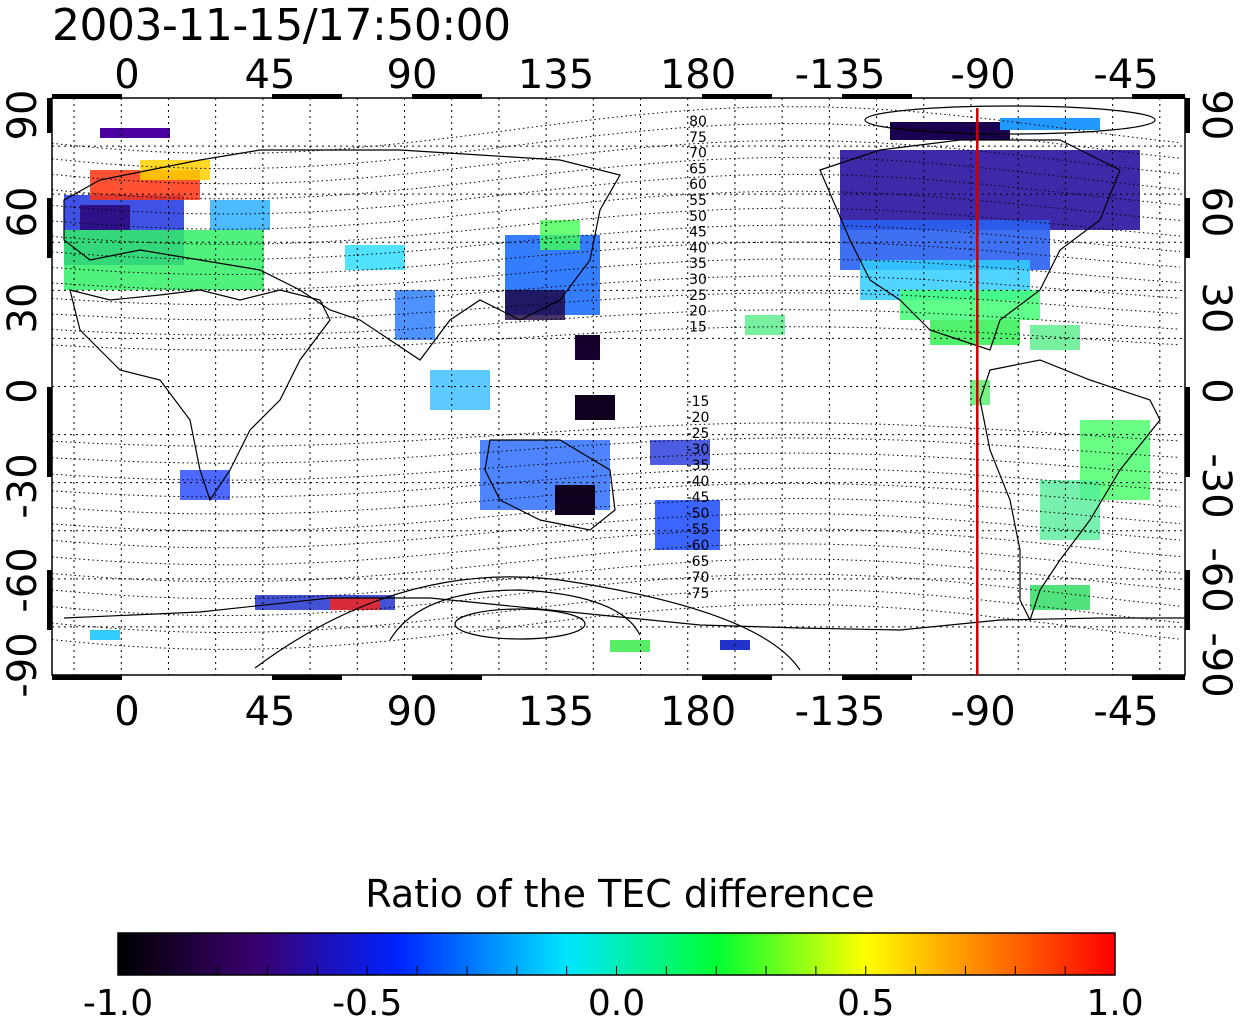 The width and height of the screenshot is (1240, 1024). I want to click on contour-label: 80, so click(698, 122).